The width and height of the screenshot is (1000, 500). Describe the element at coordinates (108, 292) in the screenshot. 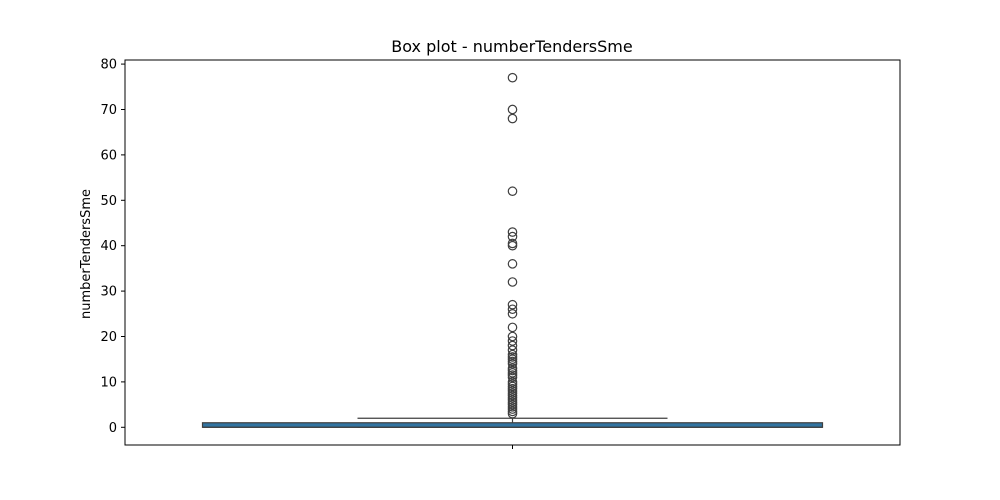

I see `y-tick-label: 30` at that location.